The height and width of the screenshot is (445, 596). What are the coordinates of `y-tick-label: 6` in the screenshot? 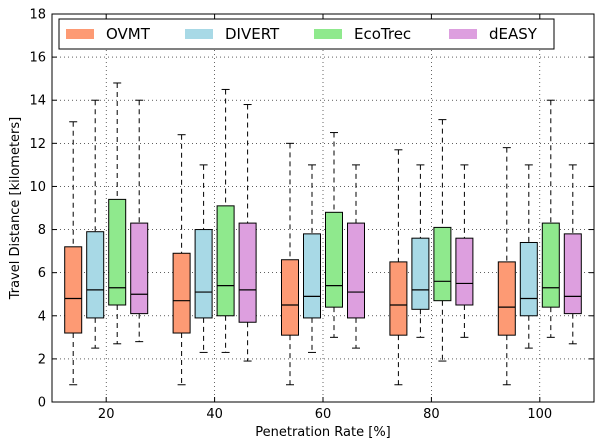 It's located at (42, 273).